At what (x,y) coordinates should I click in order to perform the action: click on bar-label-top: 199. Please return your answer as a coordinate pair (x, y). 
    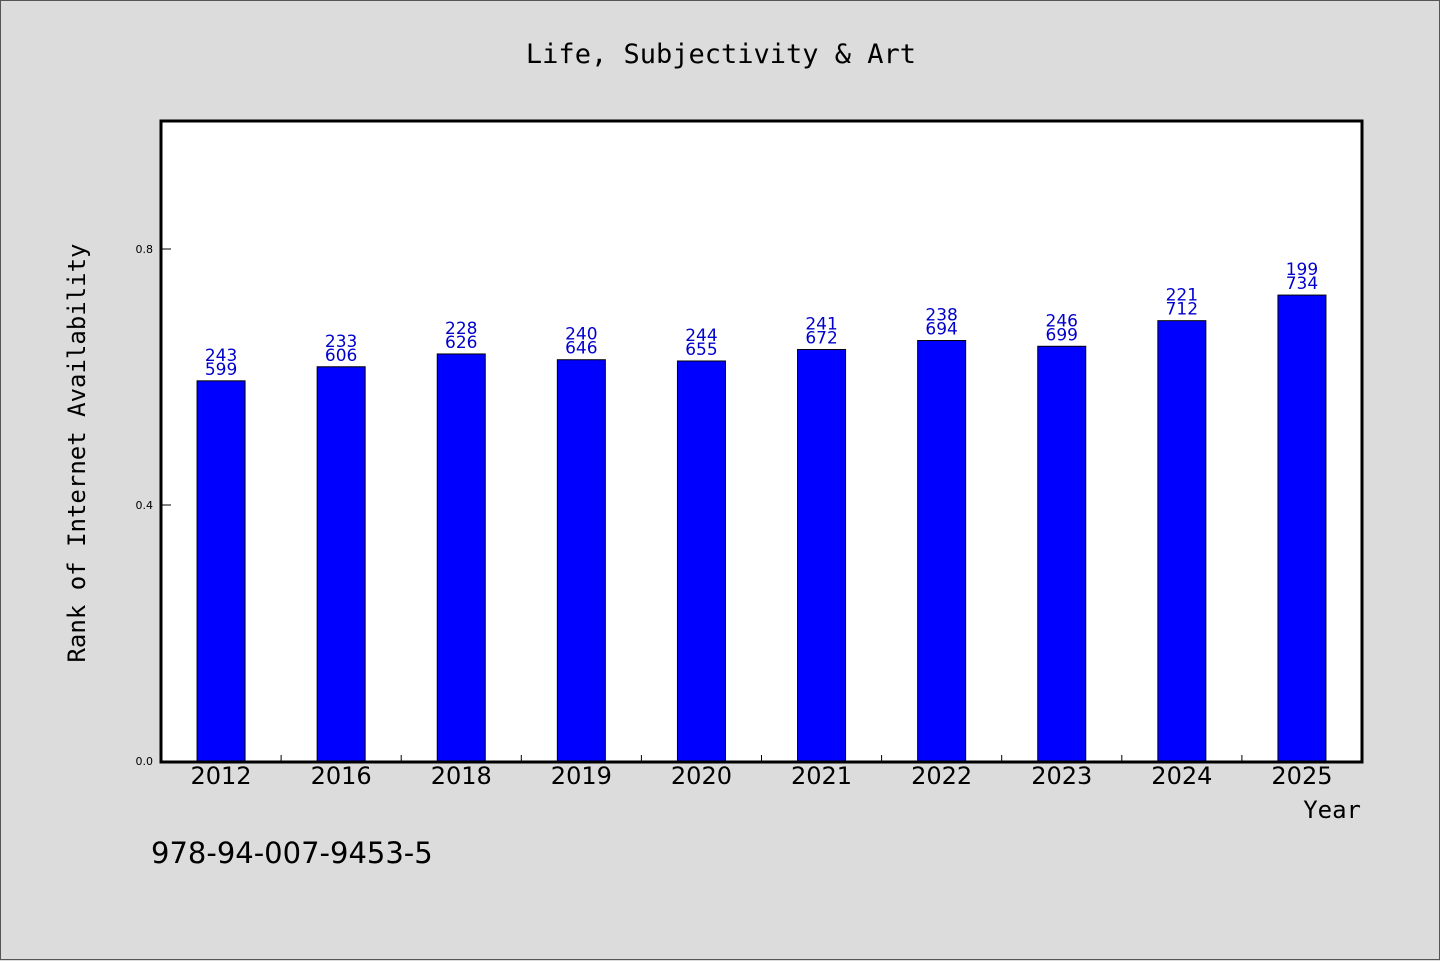
    Looking at the image, I should click on (1302, 270).